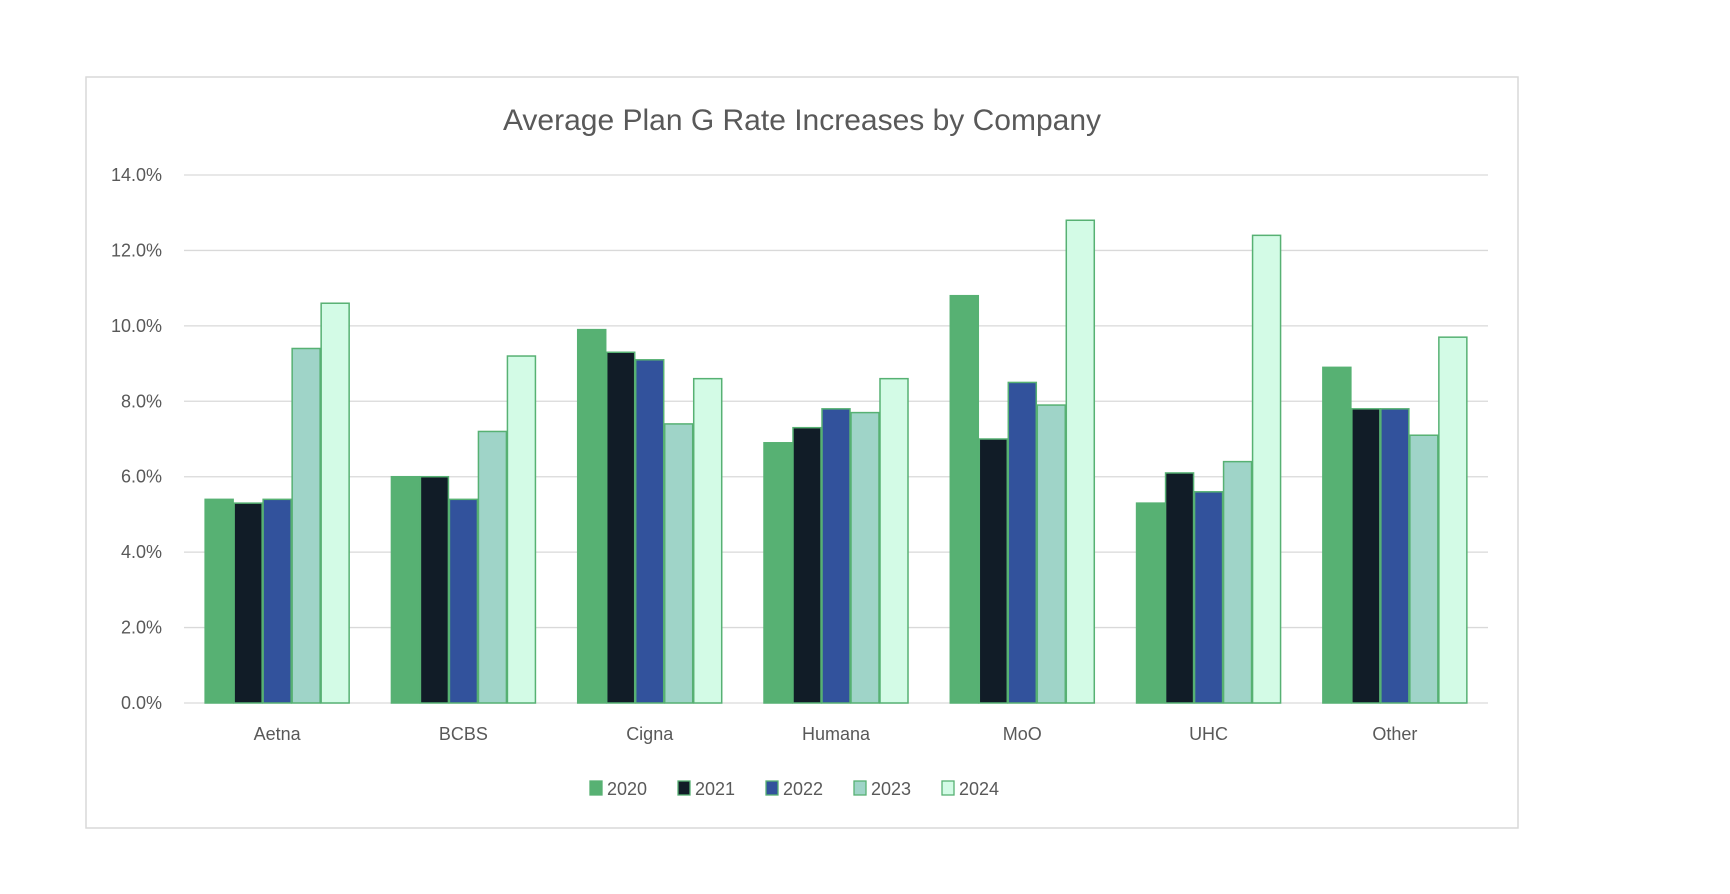  What do you see at coordinates (649, 531) in the screenshot?
I see `bar-2022-cigna` at bounding box center [649, 531].